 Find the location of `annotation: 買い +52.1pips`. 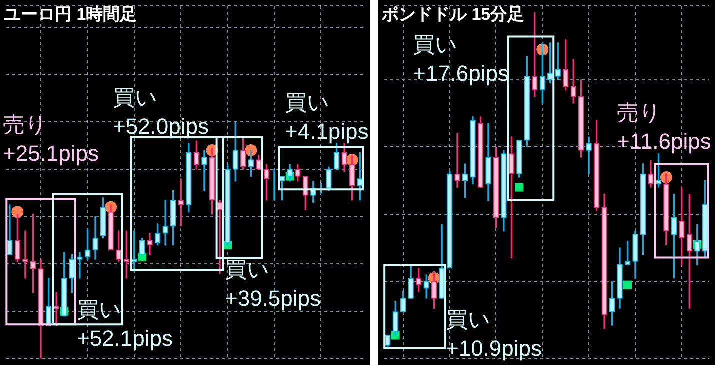

annotation: 買い +52.1pips is located at coordinates (125, 324).